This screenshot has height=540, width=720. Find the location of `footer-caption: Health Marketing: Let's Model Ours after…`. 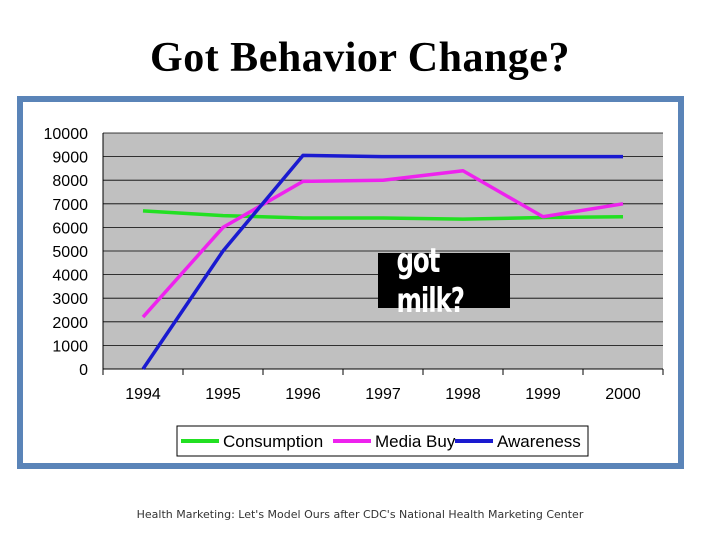

footer-caption: Health Marketing: Let's Model Ours after… is located at coordinates (360, 514).